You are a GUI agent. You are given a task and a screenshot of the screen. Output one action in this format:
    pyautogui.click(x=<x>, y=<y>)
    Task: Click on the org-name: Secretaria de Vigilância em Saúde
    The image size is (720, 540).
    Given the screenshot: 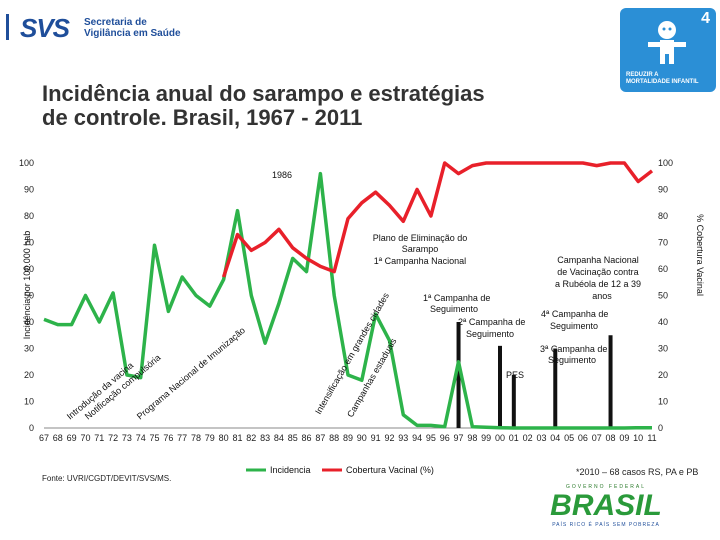 What is the action you would take?
    pyautogui.click(x=132, y=28)
    